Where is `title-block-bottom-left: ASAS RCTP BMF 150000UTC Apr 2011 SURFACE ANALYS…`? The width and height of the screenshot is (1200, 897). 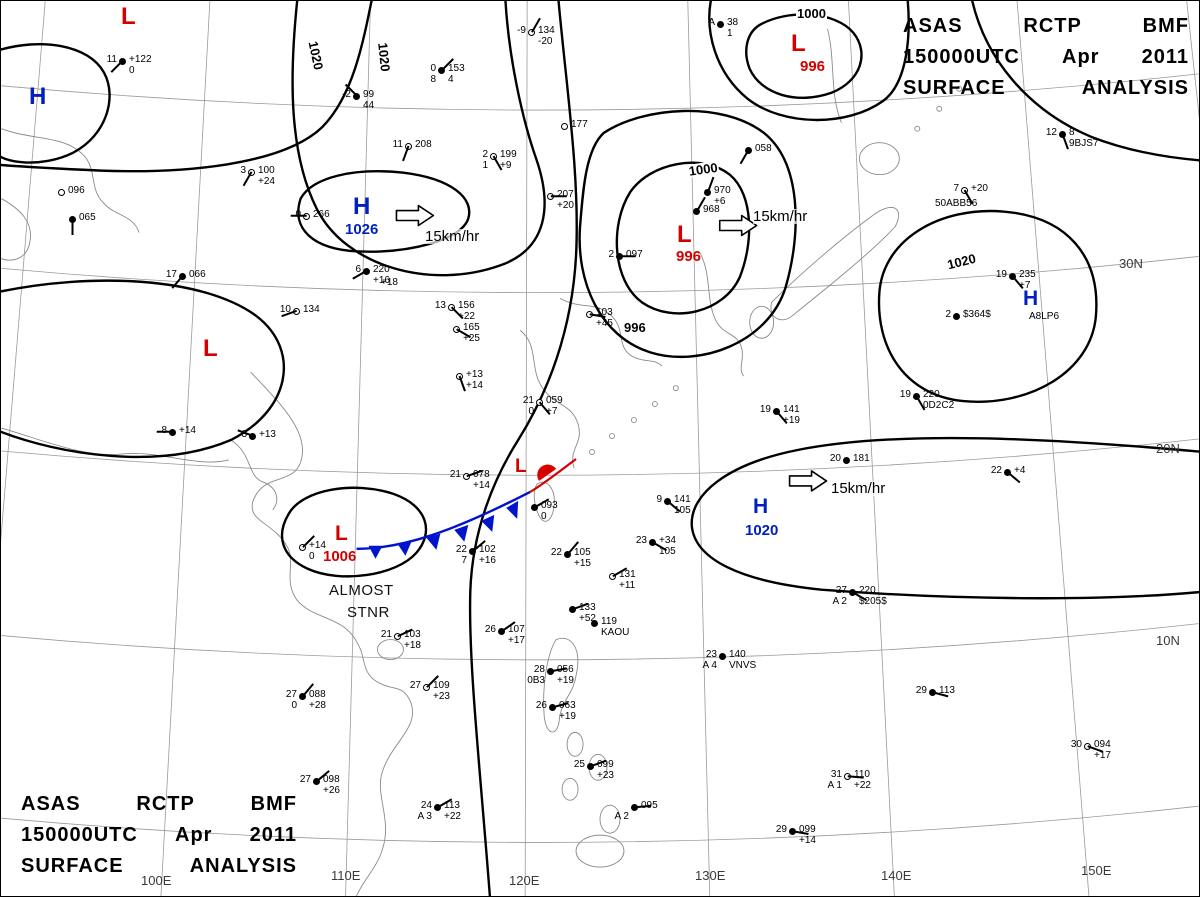 title-block-bottom-left: ASAS RCTP BMF 150000UTC Apr 2011 SURFACE ANALYS… is located at coordinates (159, 835).